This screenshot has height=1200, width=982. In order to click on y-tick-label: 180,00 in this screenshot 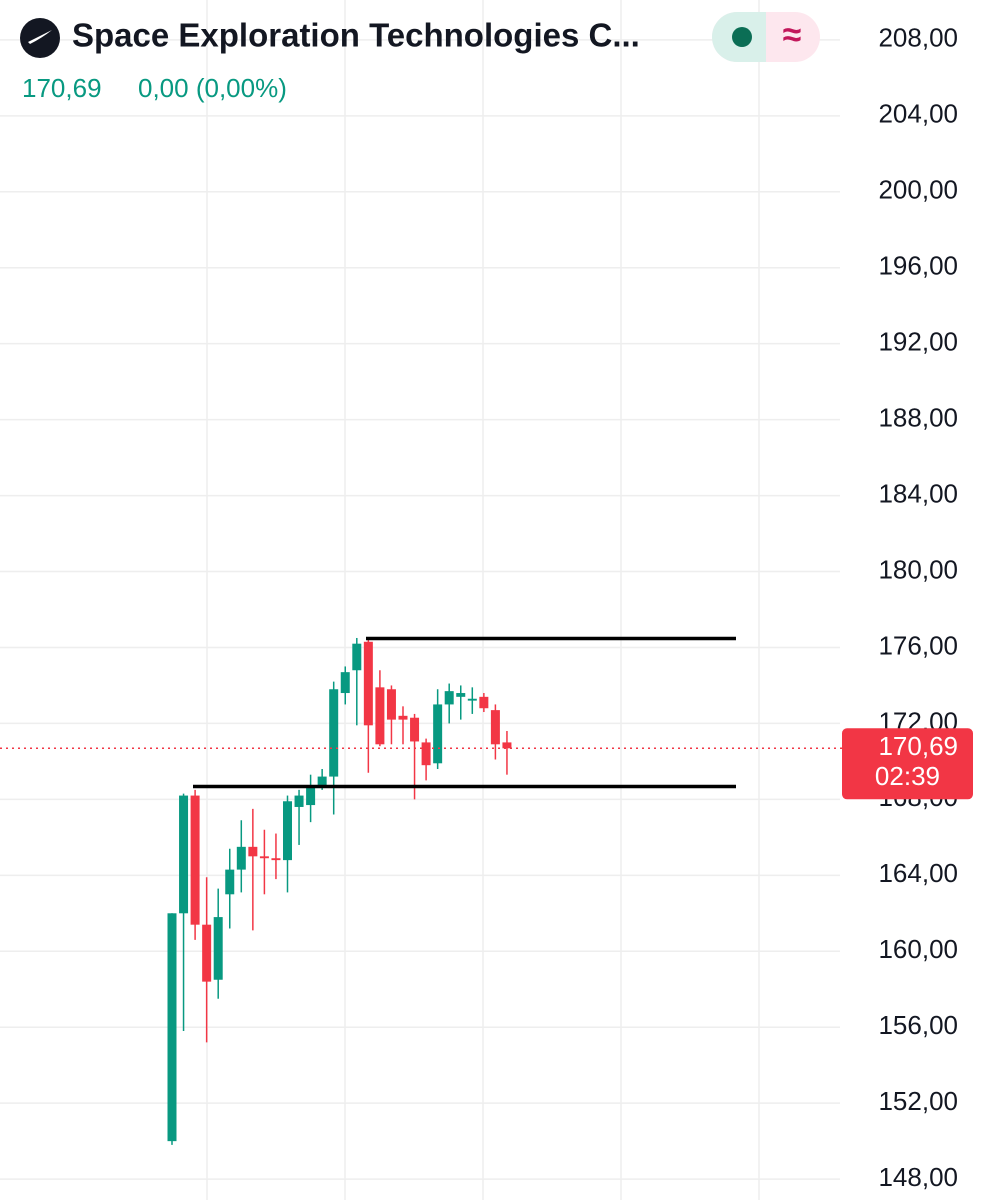, I will do `click(918, 569)`.